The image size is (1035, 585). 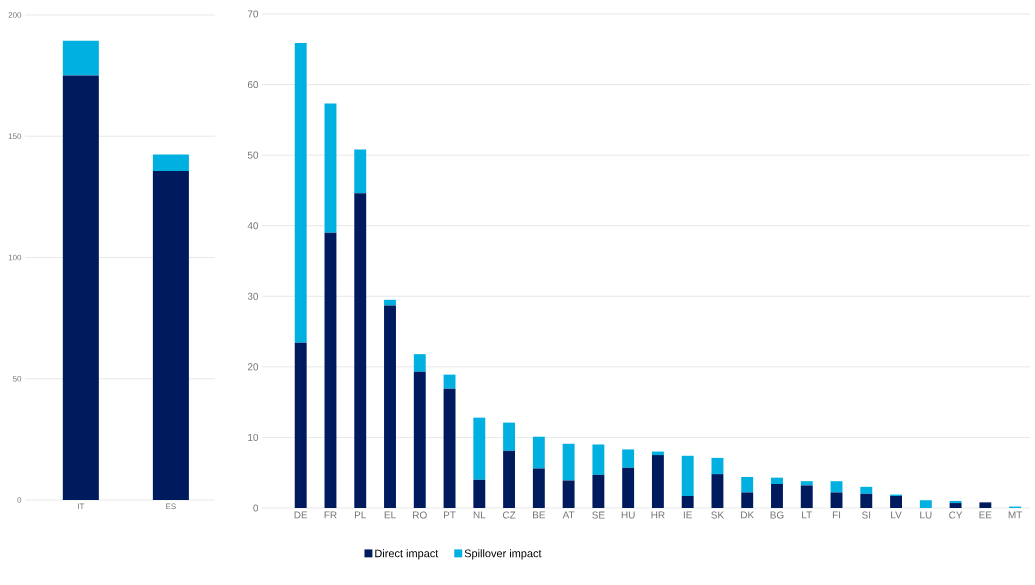 What do you see at coordinates (253, 85) in the screenshot?
I see `y-tick-label: 60` at bounding box center [253, 85].